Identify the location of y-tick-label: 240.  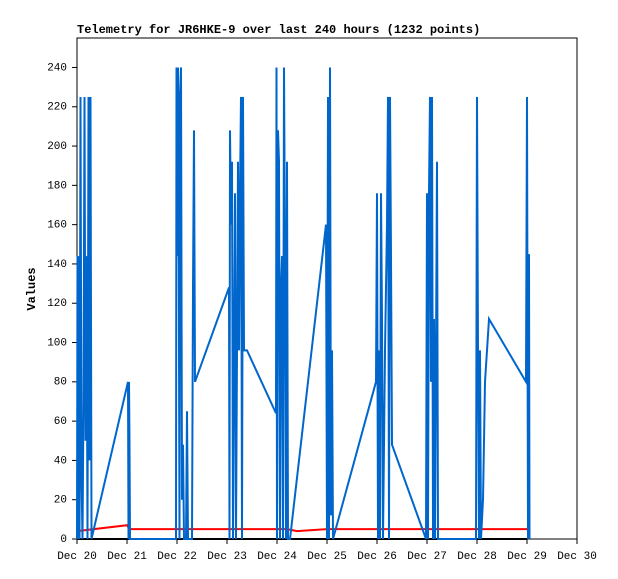
(57, 68).